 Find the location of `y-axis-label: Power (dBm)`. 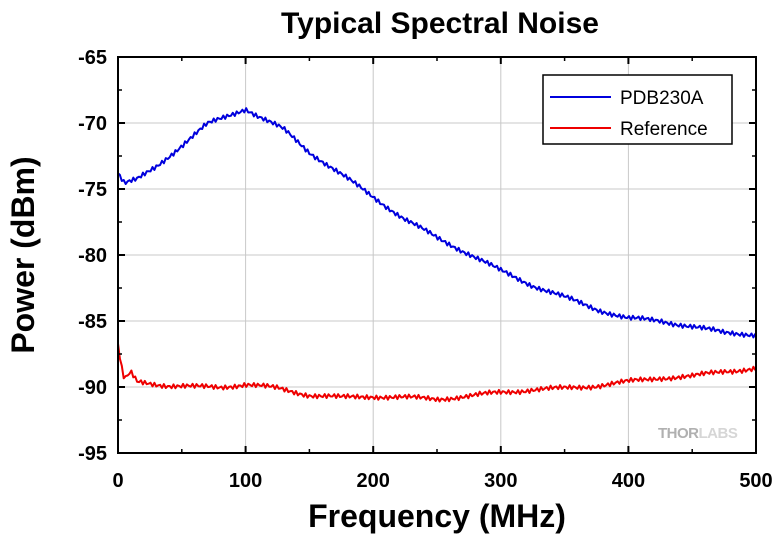

y-axis-label: Power (dBm) is located at coordinates (23, 254).